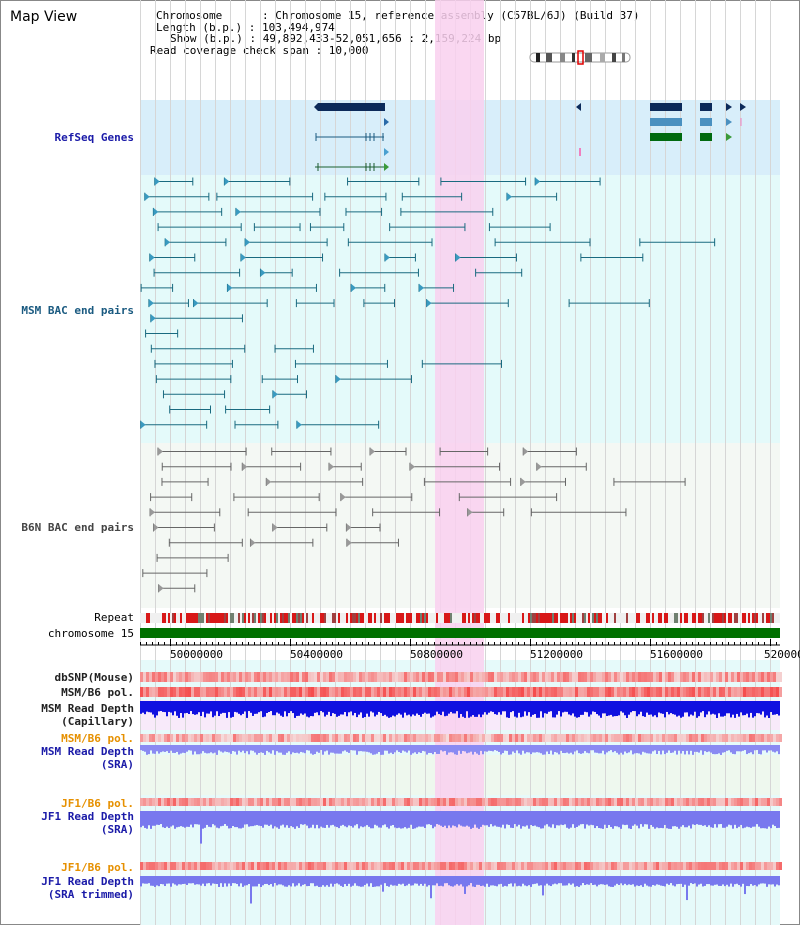  Describe the element at coordinates (94, 137) in the screenshot. I see `track-label-refseq: RefSeq Genes` at that location.